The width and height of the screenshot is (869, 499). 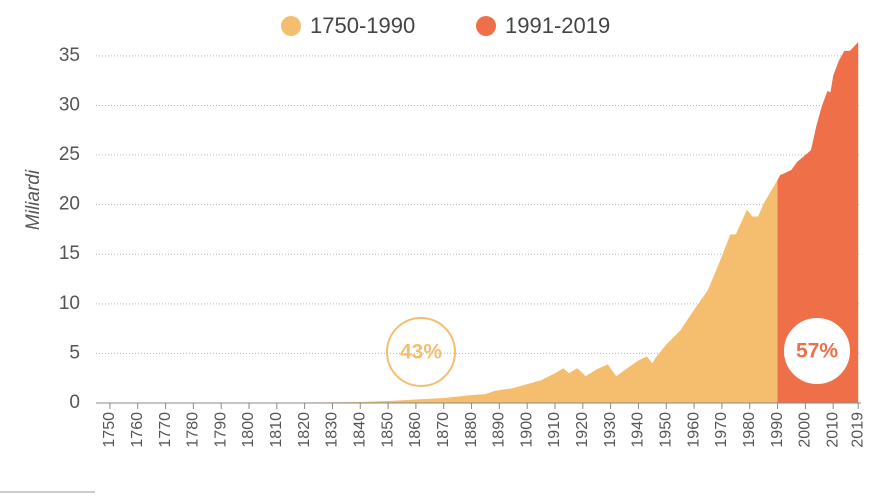 What do you see at coordinates (193, 430) in the screenshot?
I see `x-tick-label: 1780` at bounding box center [193, 430].